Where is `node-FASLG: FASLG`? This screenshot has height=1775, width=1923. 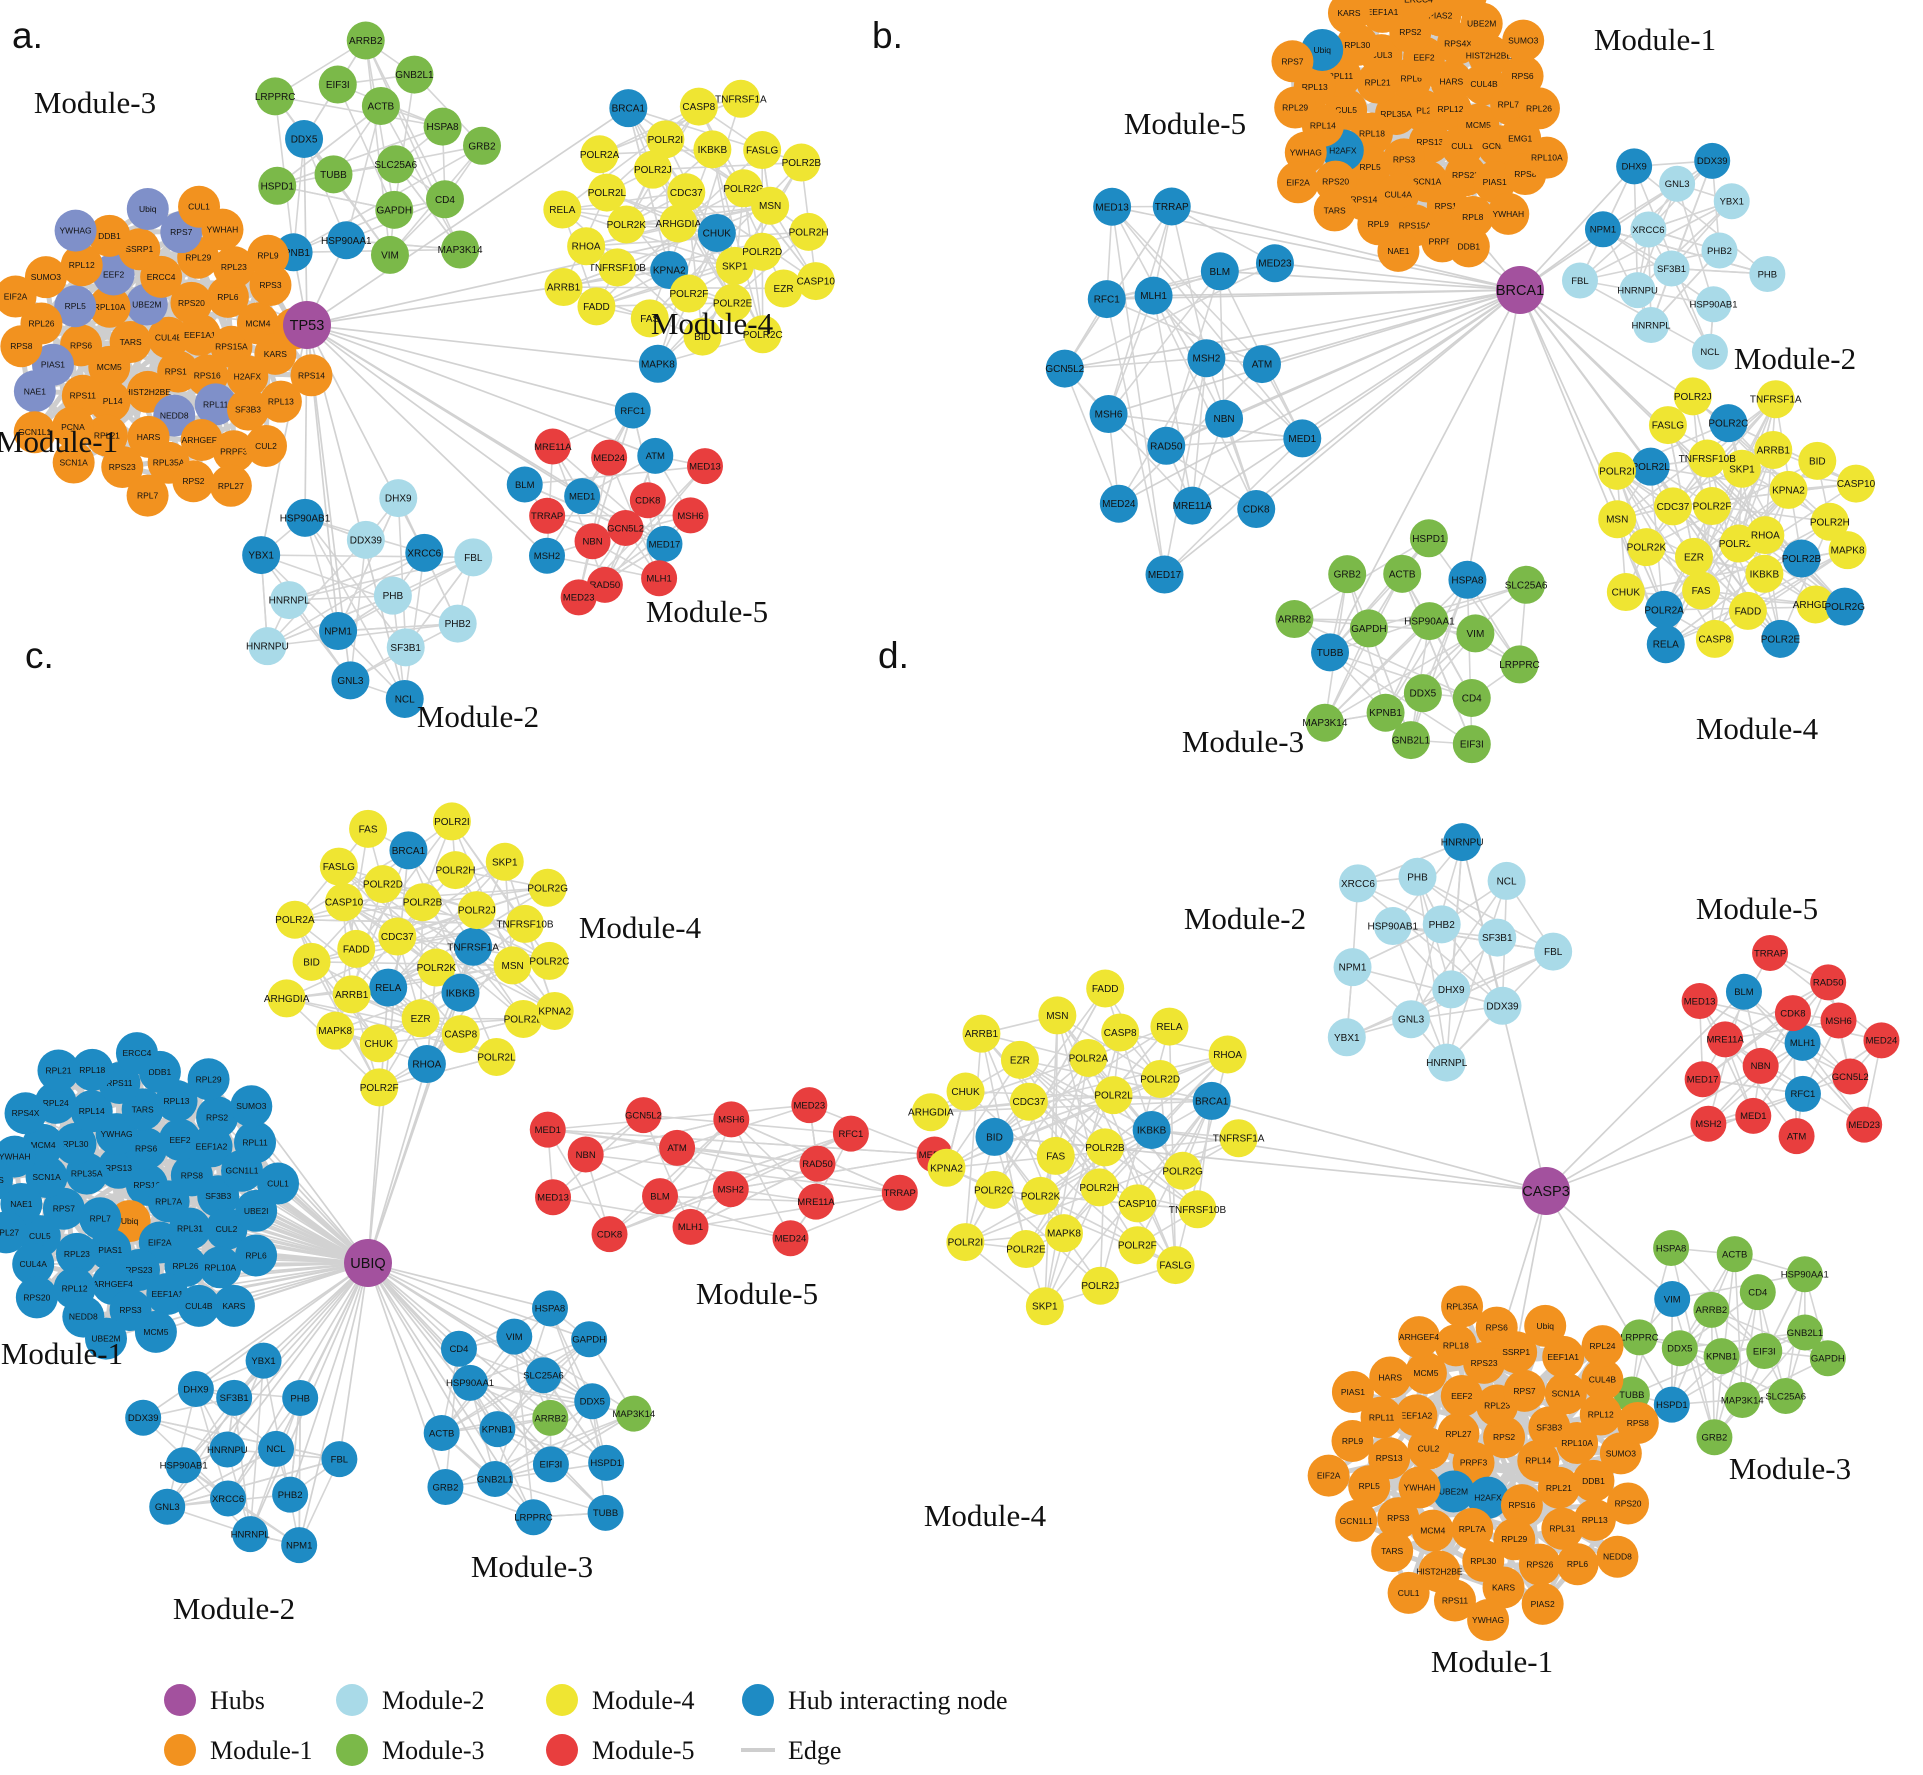 node-FASLG: FASLG is located at coordinates (1667, 425).